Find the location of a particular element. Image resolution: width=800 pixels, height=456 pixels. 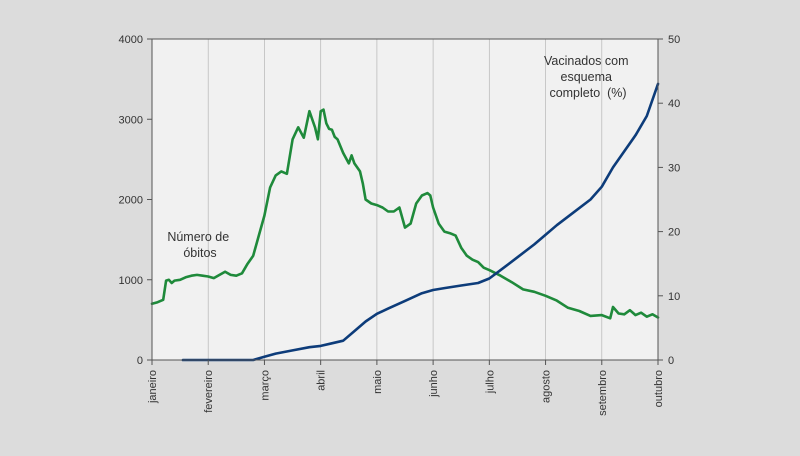

x-tick-label: fevereiro is located at coordinates (209, 391).